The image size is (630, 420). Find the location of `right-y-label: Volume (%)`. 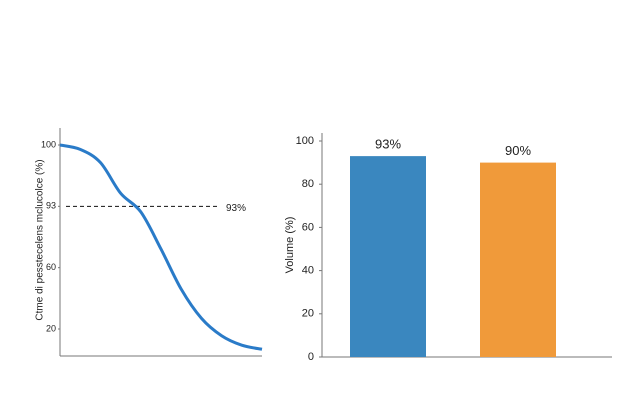

right-y-label: Volume (%) is located at coordinates (290, 245).